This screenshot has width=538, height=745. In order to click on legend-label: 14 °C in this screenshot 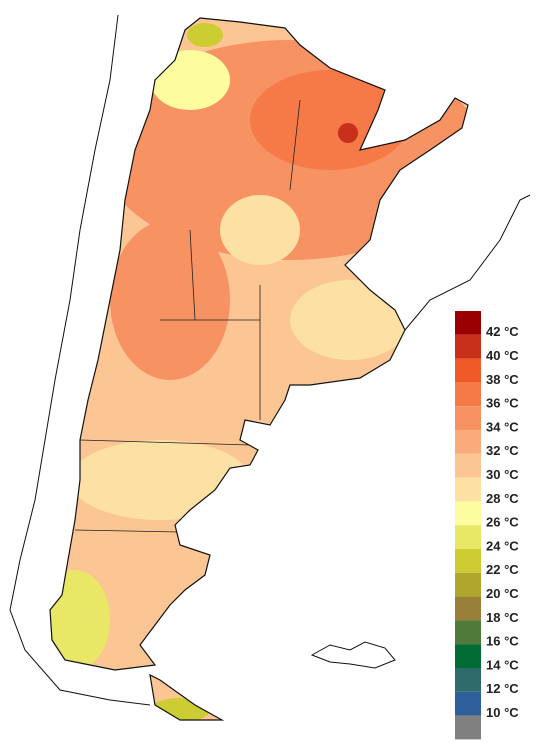, I will do `click(502, 664)`.